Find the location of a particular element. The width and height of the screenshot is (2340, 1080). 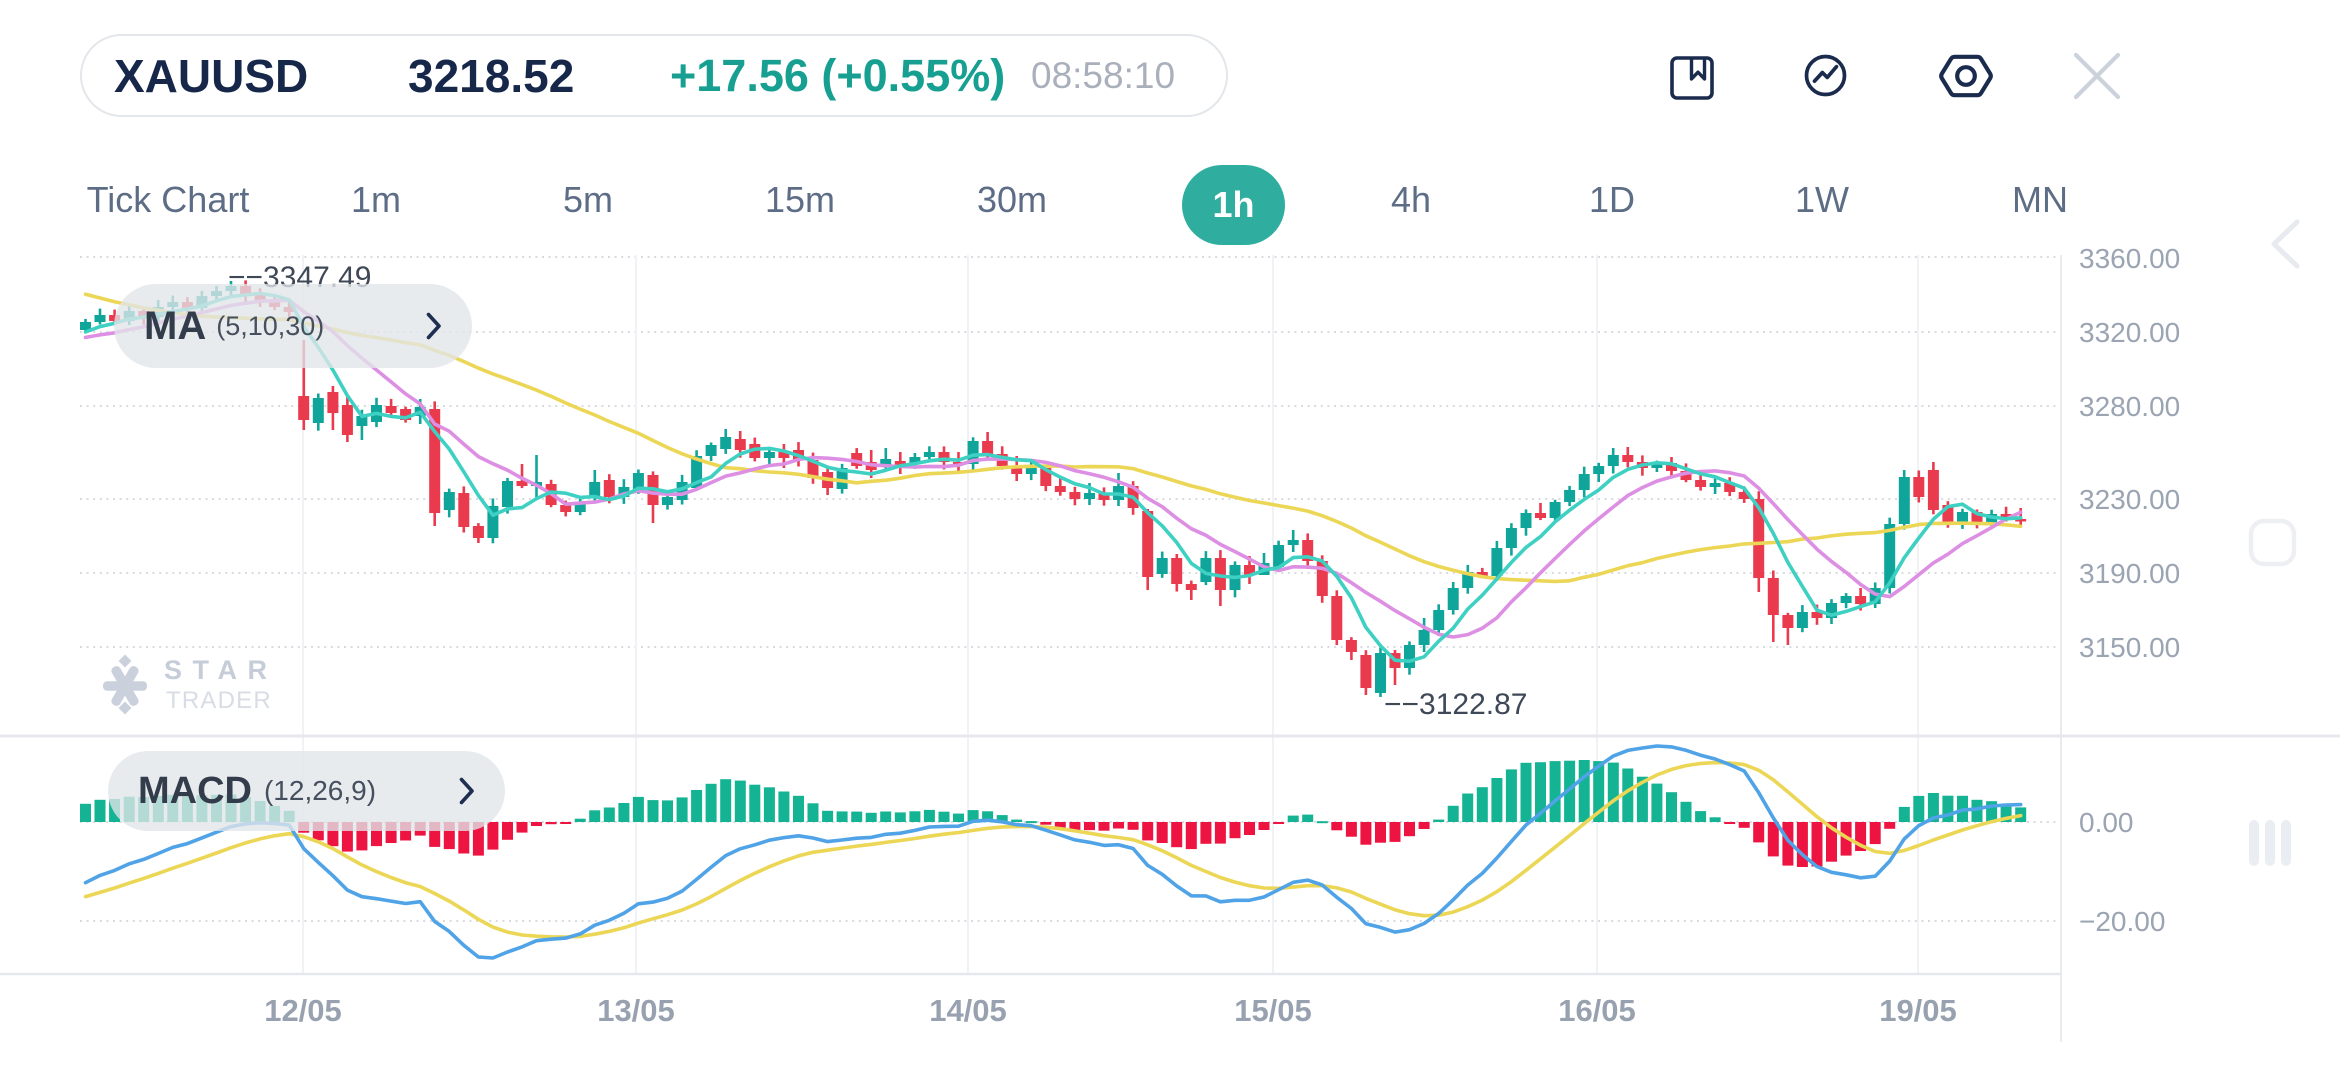

svg-text: 13/05 is located at coordinates (636, 1010).